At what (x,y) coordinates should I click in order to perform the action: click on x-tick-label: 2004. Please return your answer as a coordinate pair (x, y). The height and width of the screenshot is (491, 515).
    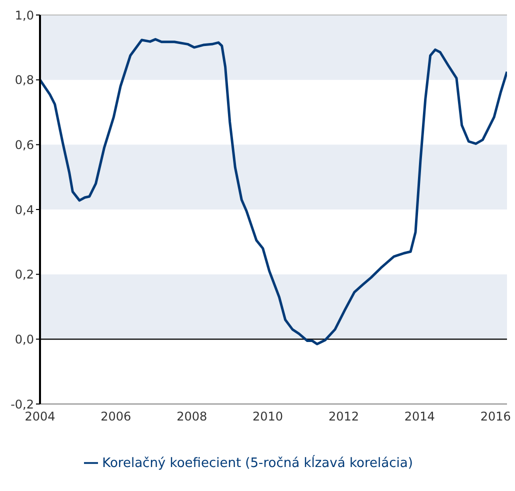
    Looking at the image, I should click on (40, 417).